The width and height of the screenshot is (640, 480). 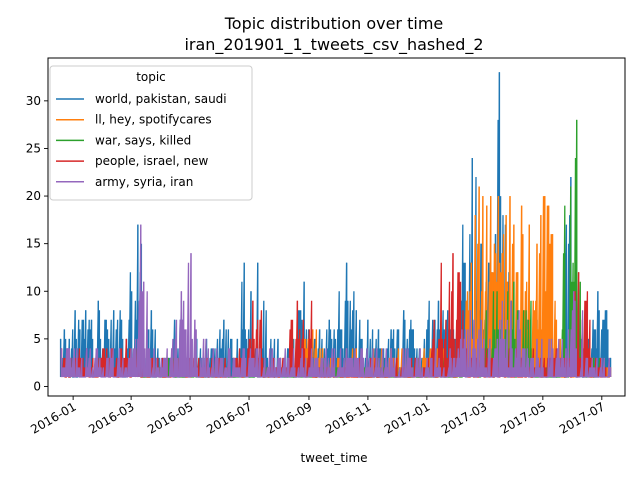 I want to click on x-axis-label: tweet_time, so click(x=333, y=458).